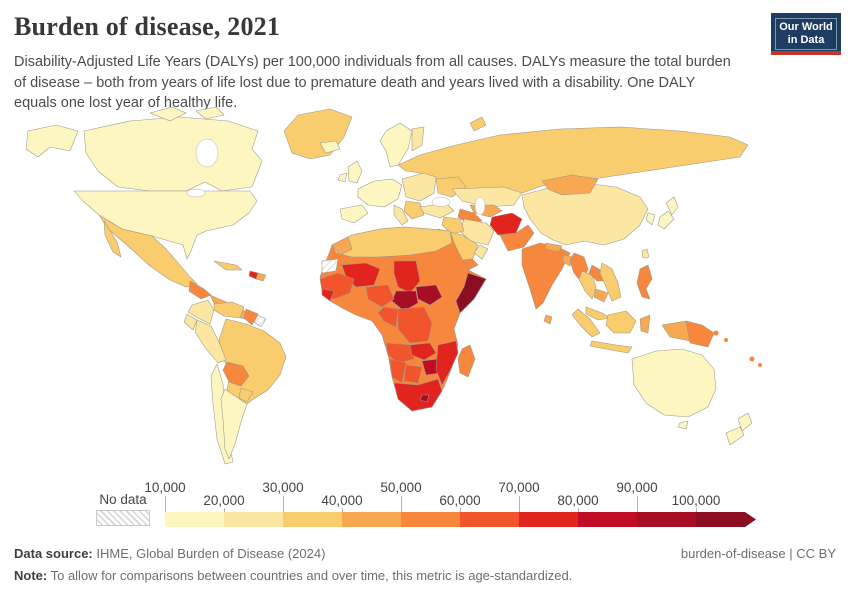 This screenshot has height=600, width=850. I want to click on map-region-malaysia, so click(598, 313).